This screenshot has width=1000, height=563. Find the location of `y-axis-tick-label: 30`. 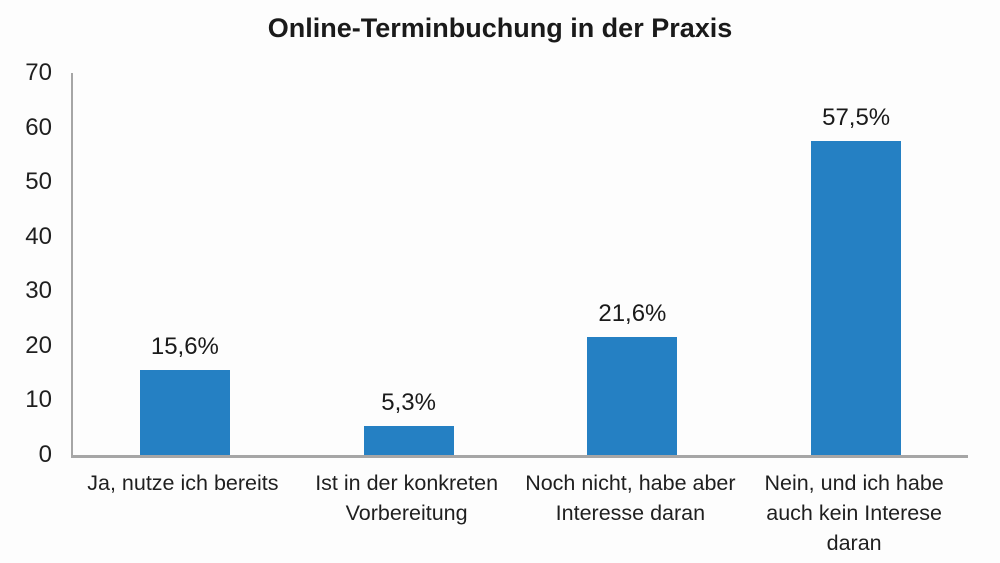

y-axis-tick-label: 30 is located at coordinates (38, 291).